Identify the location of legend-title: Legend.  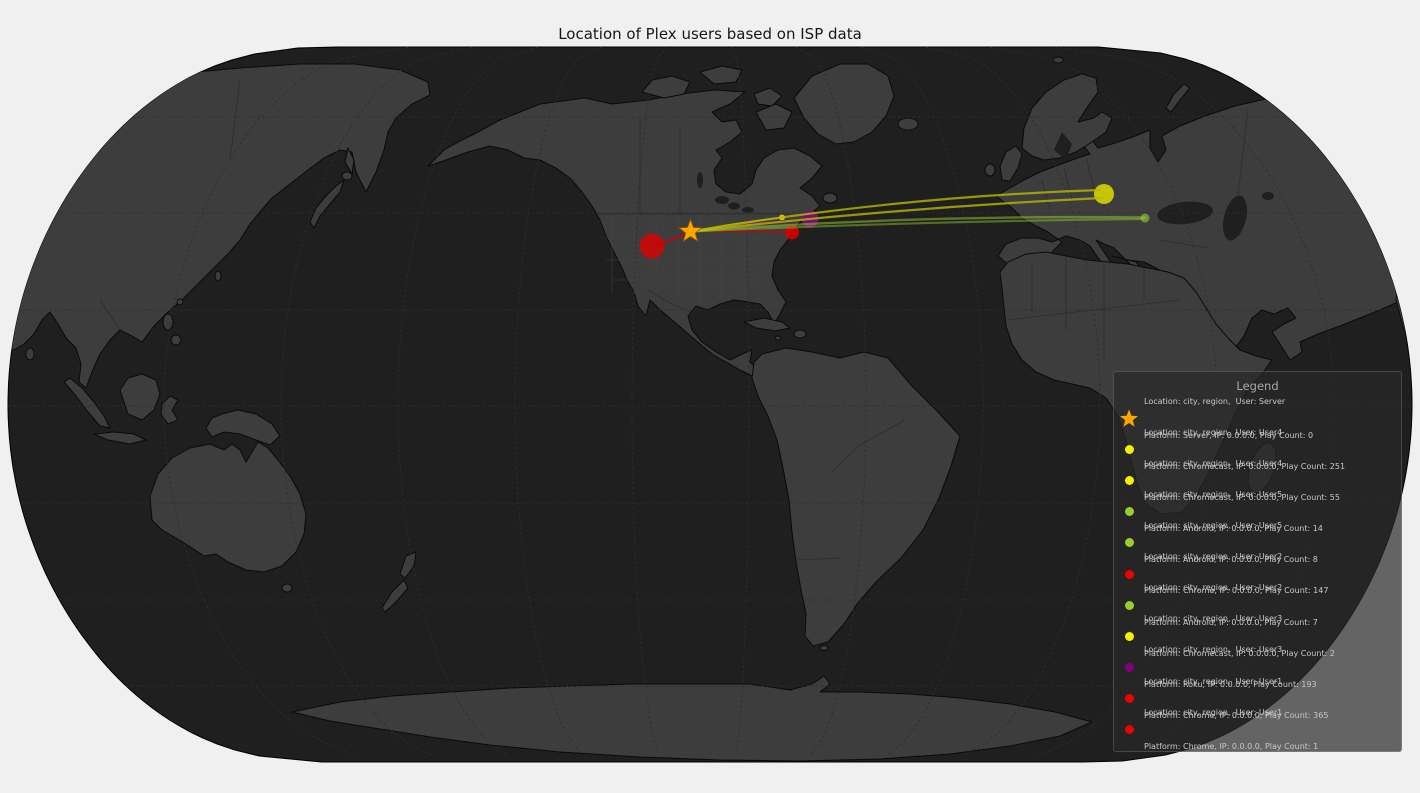
(1257, 386).